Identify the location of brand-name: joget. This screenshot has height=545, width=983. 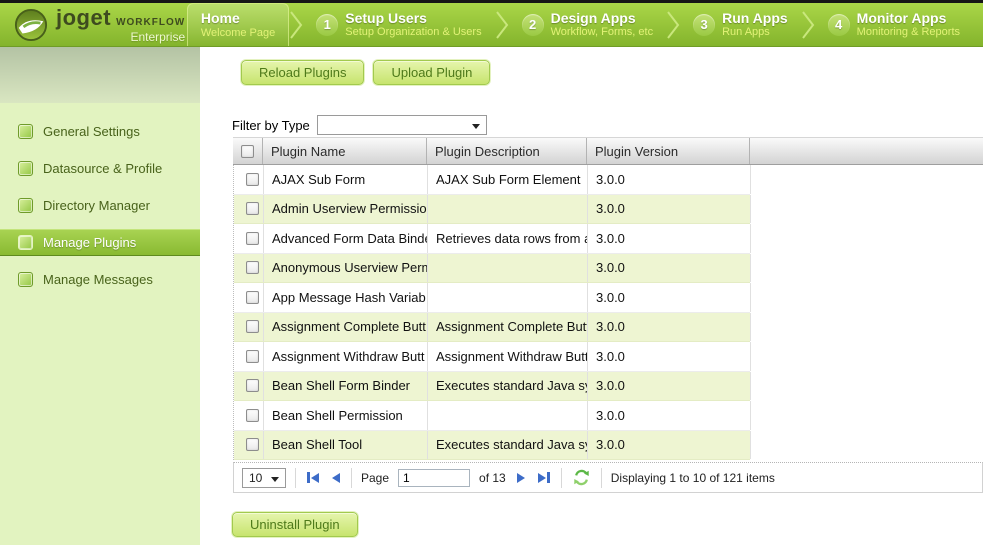
(84, 17).